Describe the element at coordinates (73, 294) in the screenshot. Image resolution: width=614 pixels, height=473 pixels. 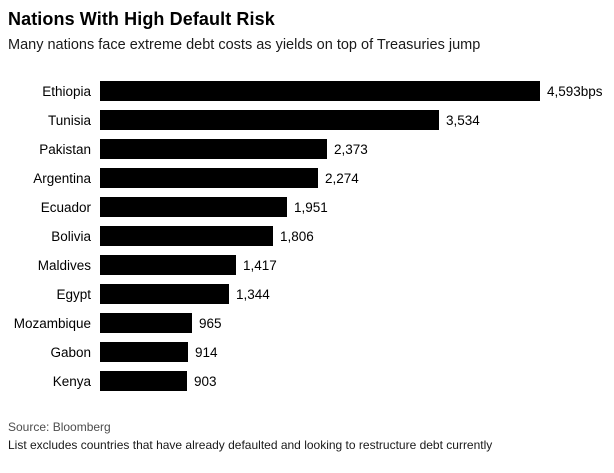
I see `bar-category-label: Egypt` at that location.